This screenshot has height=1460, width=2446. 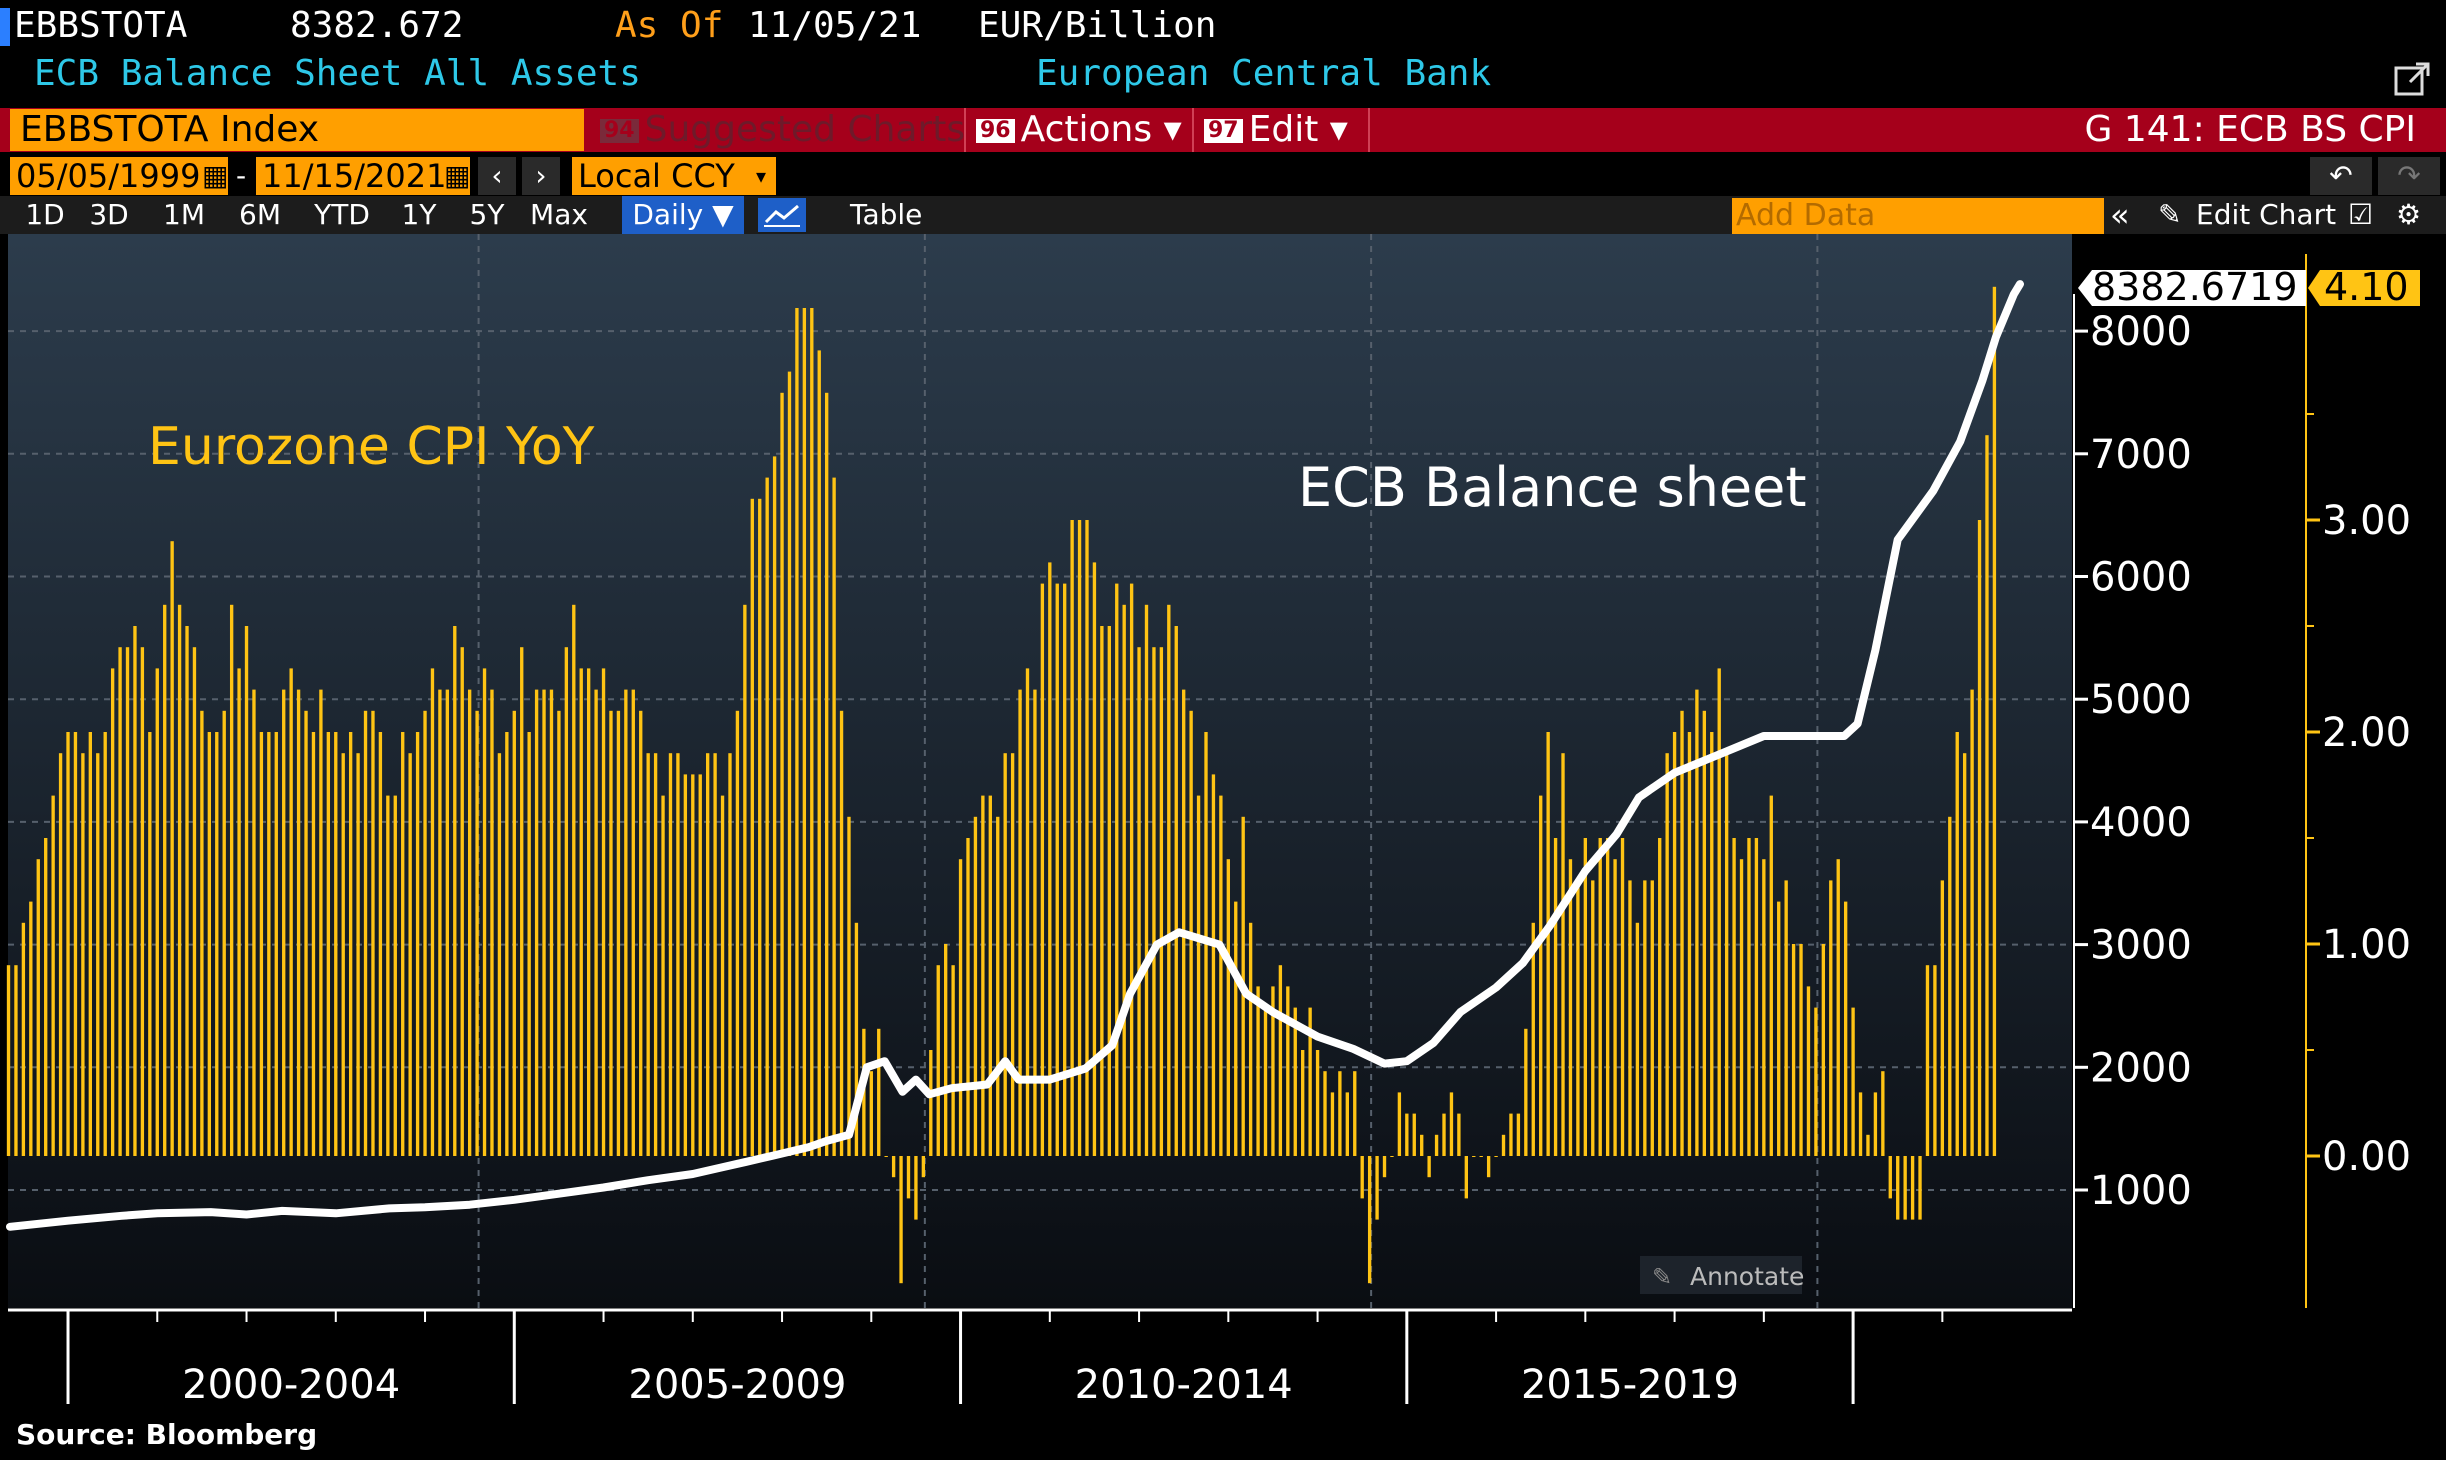 I want to click on range-3d: 3D, so click(x=109, y=214).